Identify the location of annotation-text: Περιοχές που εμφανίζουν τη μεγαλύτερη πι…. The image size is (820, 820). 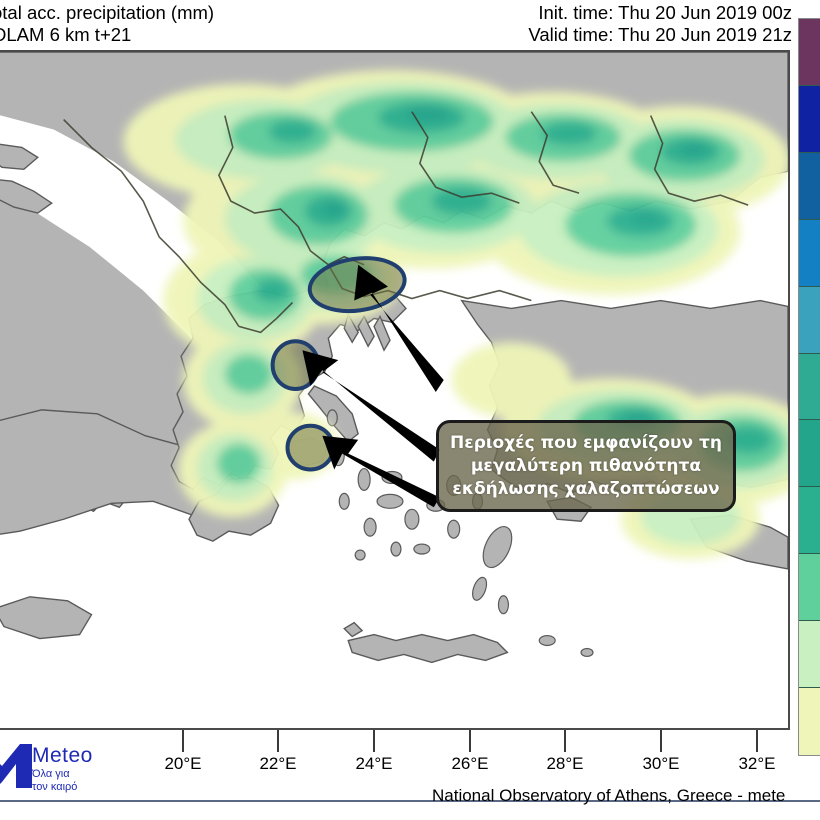
(586, 466).